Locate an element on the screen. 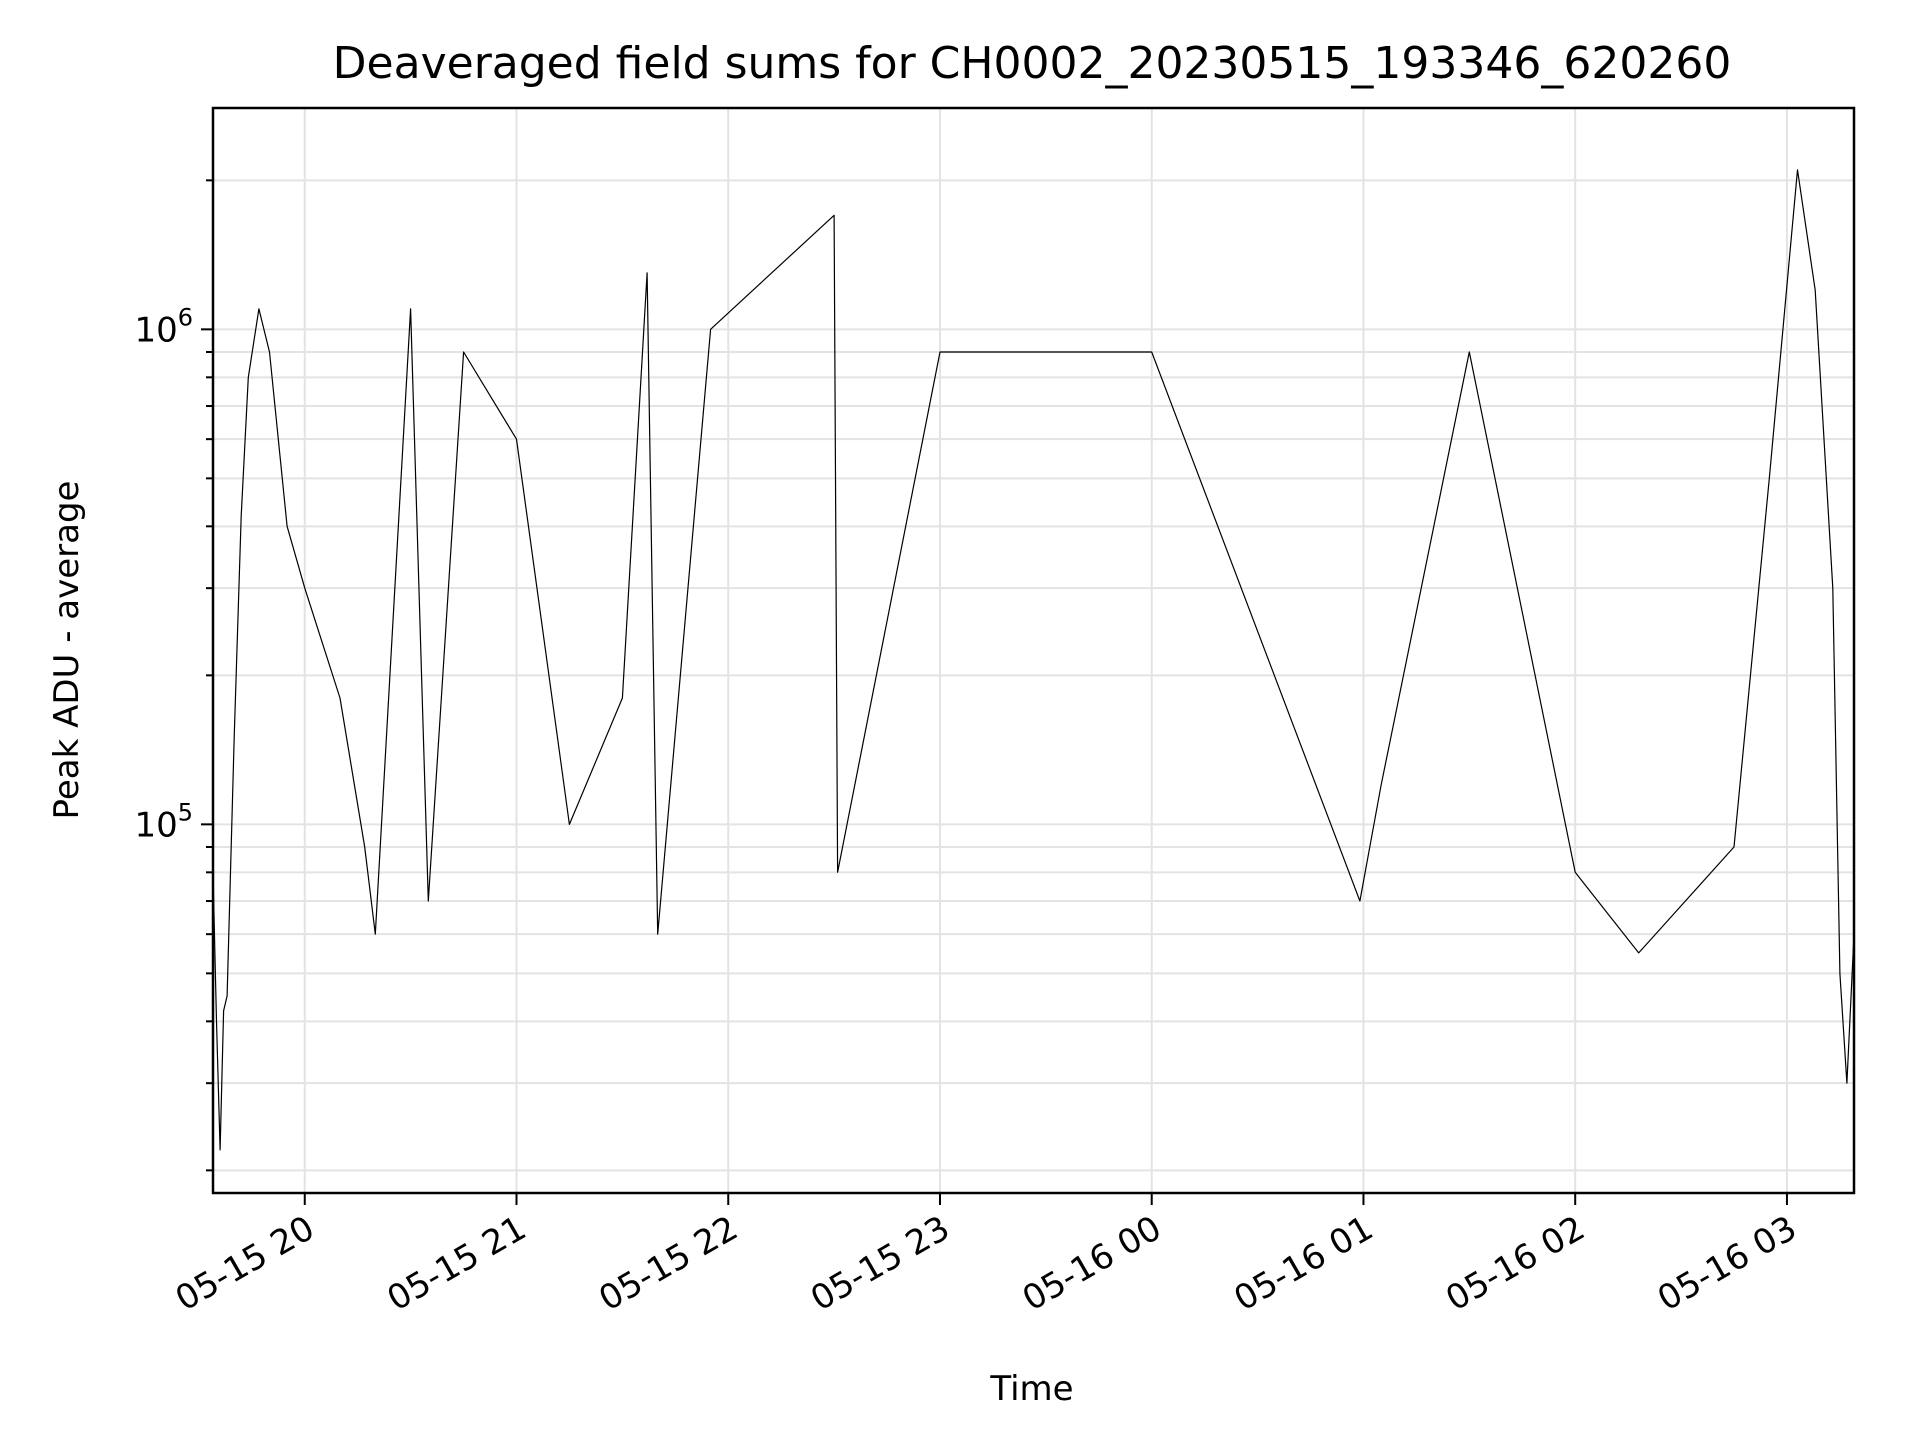 This screenshot has height=1440, width=1920. y-tick-label: 10⁶ is located at coordinates (163, 326).